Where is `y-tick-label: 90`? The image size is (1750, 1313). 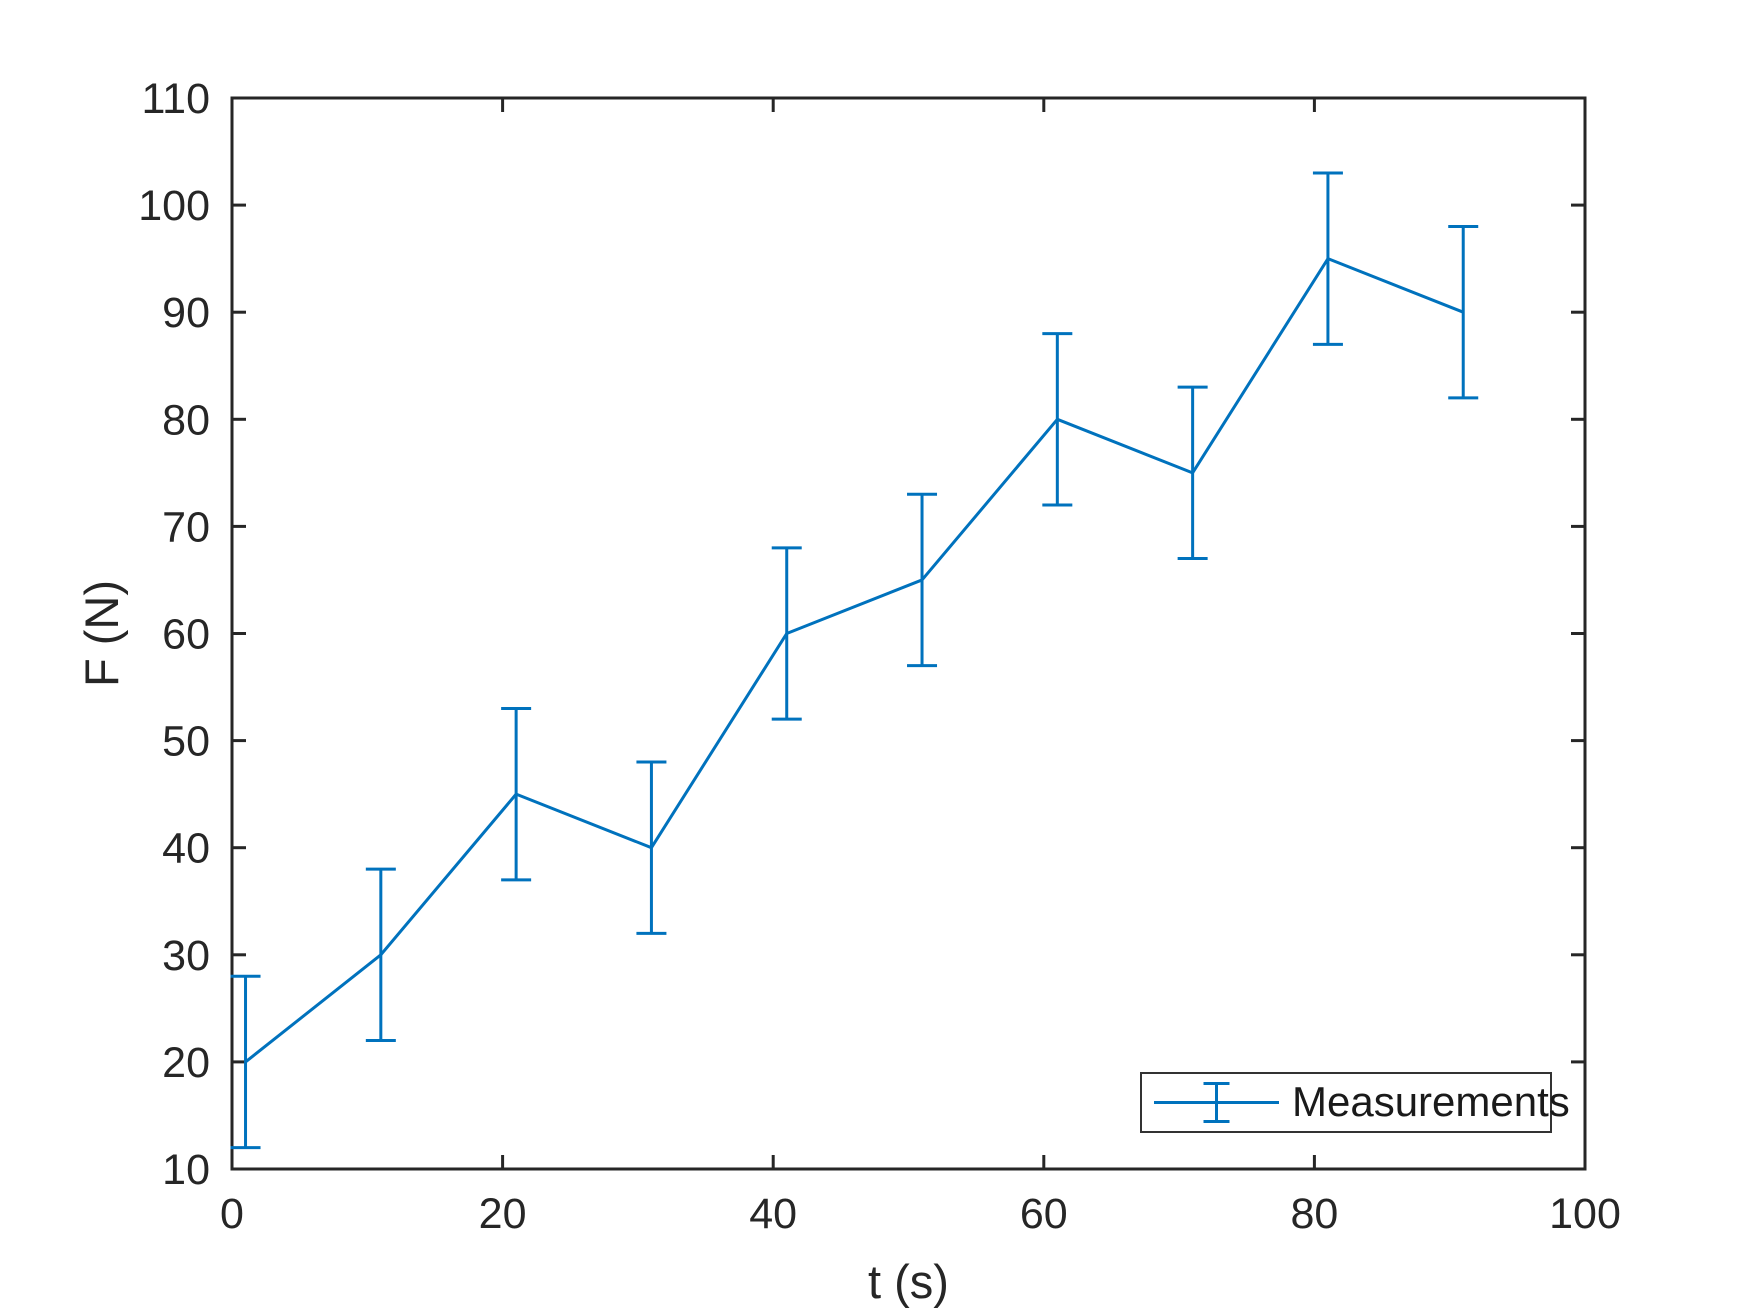
y-tick-label: 90 is located at coordinates (186, 313).